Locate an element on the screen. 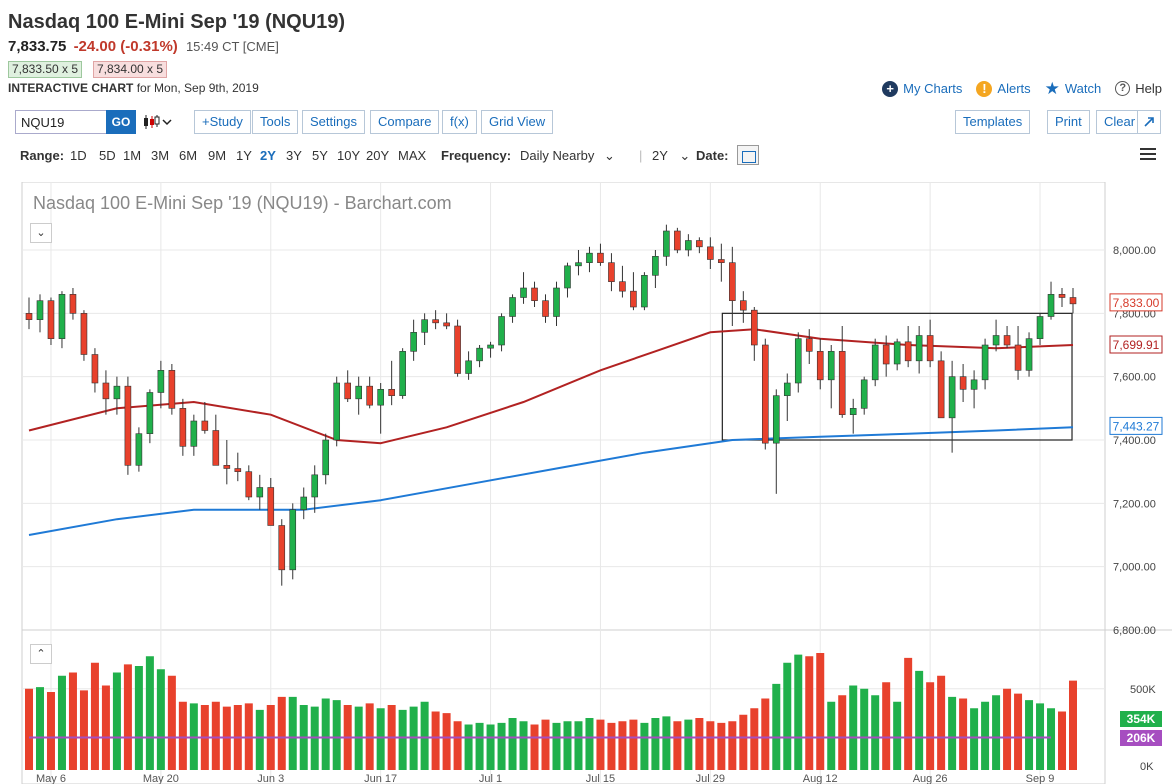 The height and width of the screenshot is (784, 1172). last-price-tag: 7,833.00 is located at coordinates (1136, 302).